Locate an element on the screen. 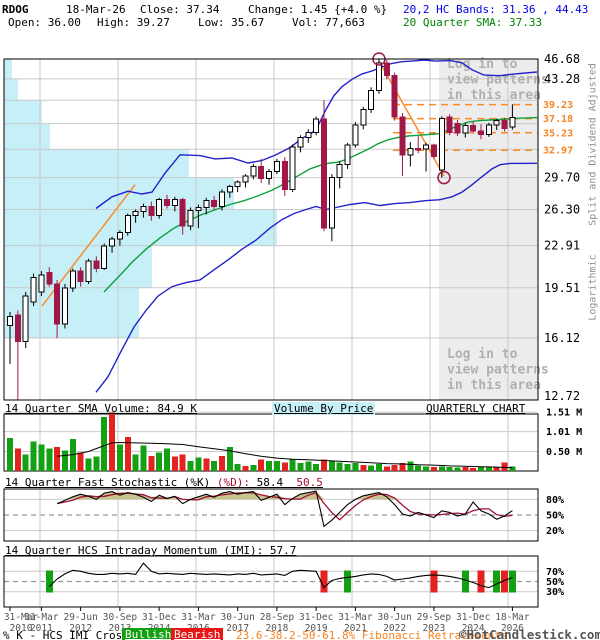 Image resolution: width=600 pixels, height=640 pixels. bullish-badge: Bullish is located at coordinates (148, 634).